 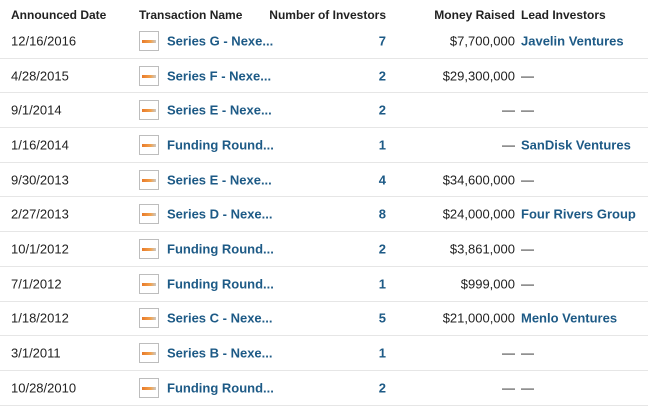 What do you see at coordinates (40, 76) in the screenshot?
I see `announced-date: 4/28/2015` at bounding box center [40, 76].